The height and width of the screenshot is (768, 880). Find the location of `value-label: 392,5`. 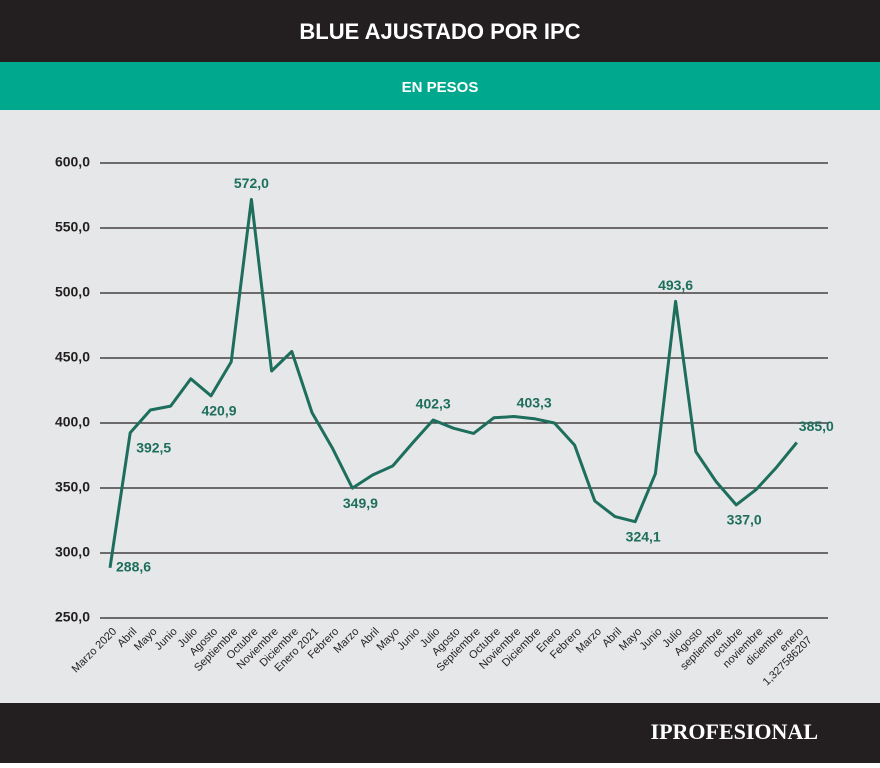

value-label: 392,5 is located at coordinates (153, 447).